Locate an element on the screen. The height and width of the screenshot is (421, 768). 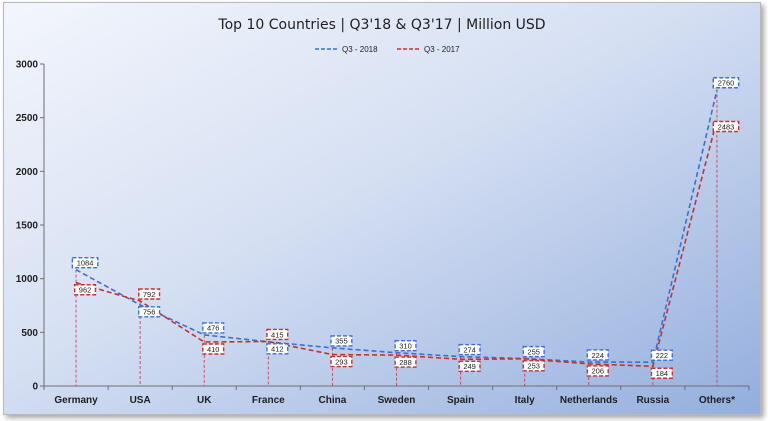
x-tick-label-italy: Italy is located at coordinates (525, 400).